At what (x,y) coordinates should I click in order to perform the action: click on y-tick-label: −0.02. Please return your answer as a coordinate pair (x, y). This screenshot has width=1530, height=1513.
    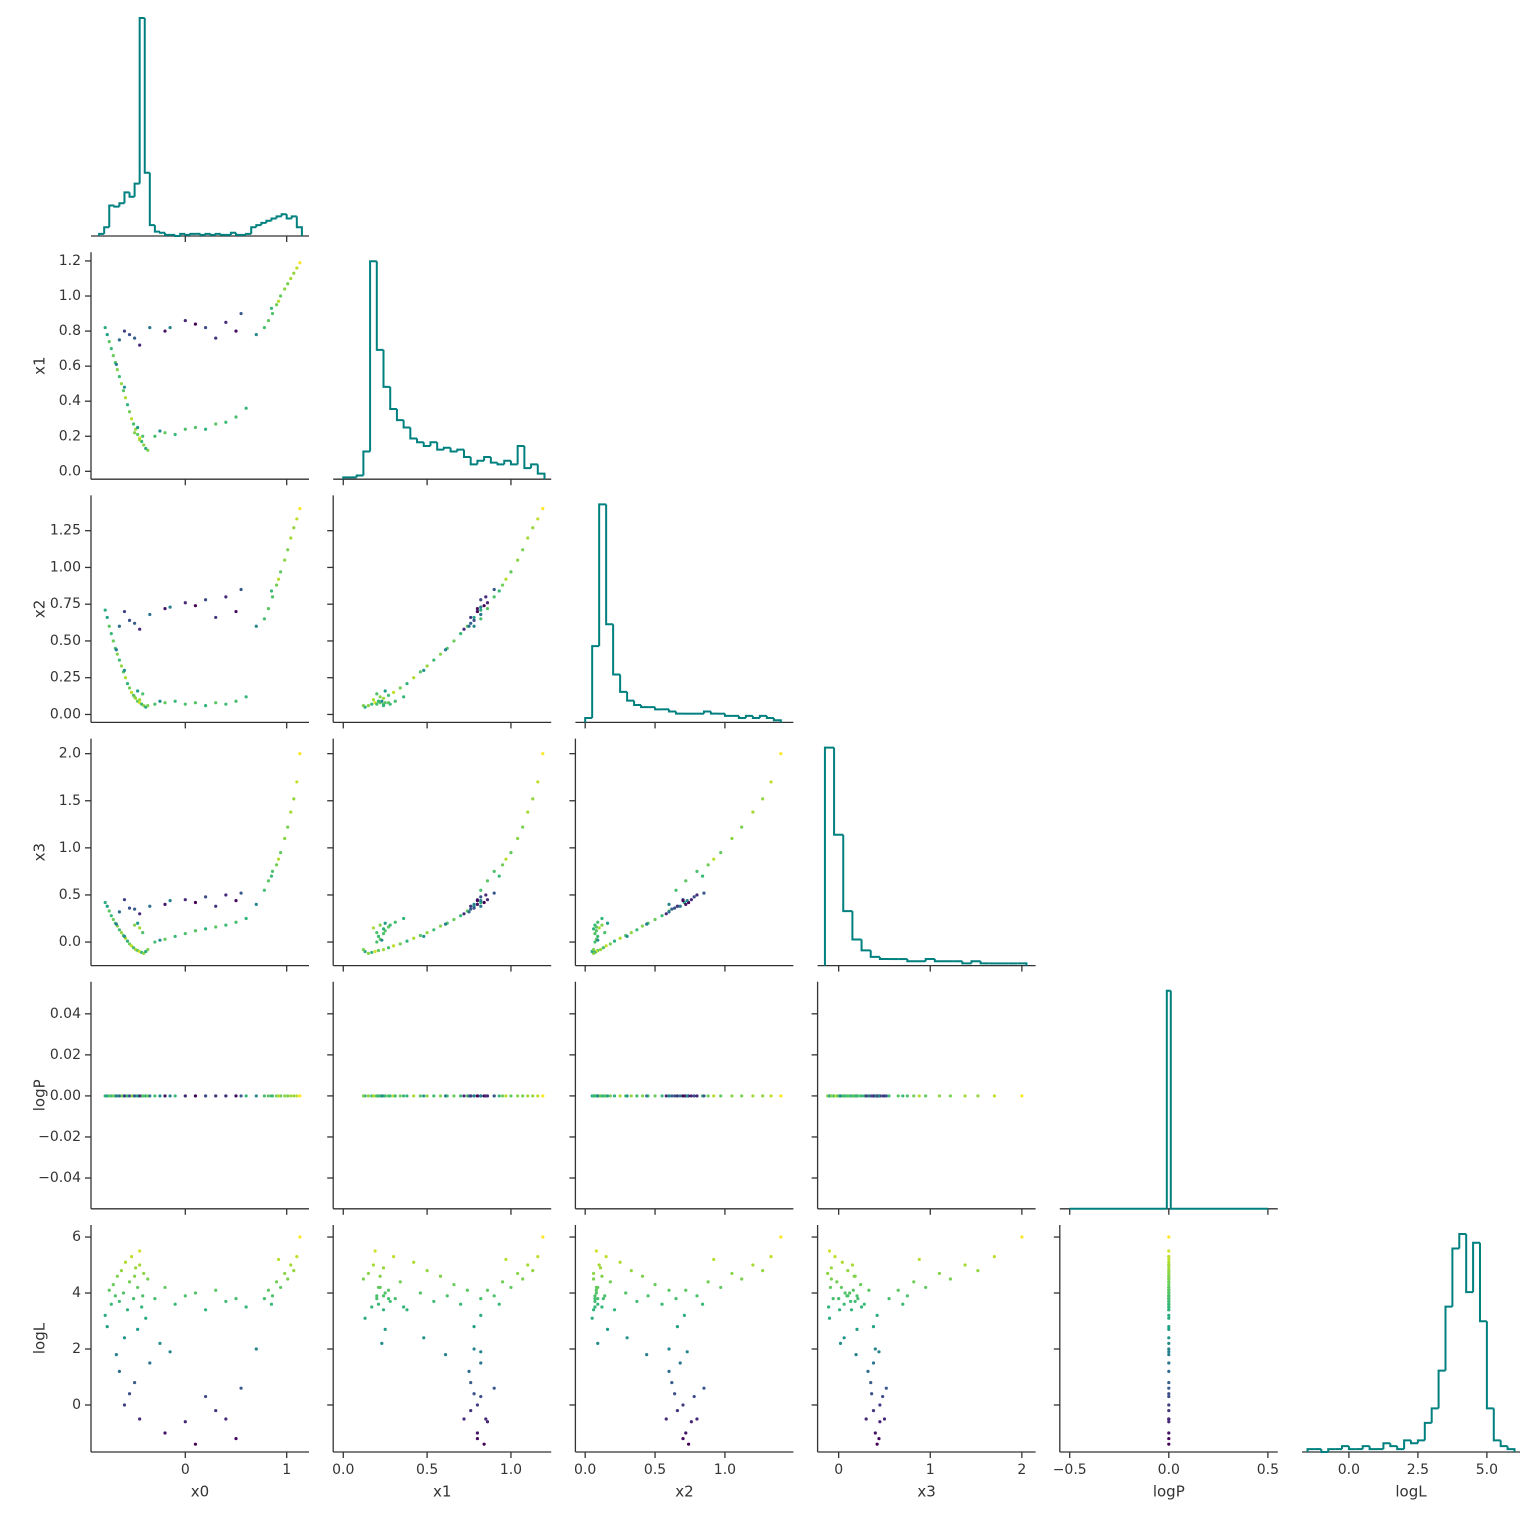
    Looking at the image, I should click on (59, 1137).